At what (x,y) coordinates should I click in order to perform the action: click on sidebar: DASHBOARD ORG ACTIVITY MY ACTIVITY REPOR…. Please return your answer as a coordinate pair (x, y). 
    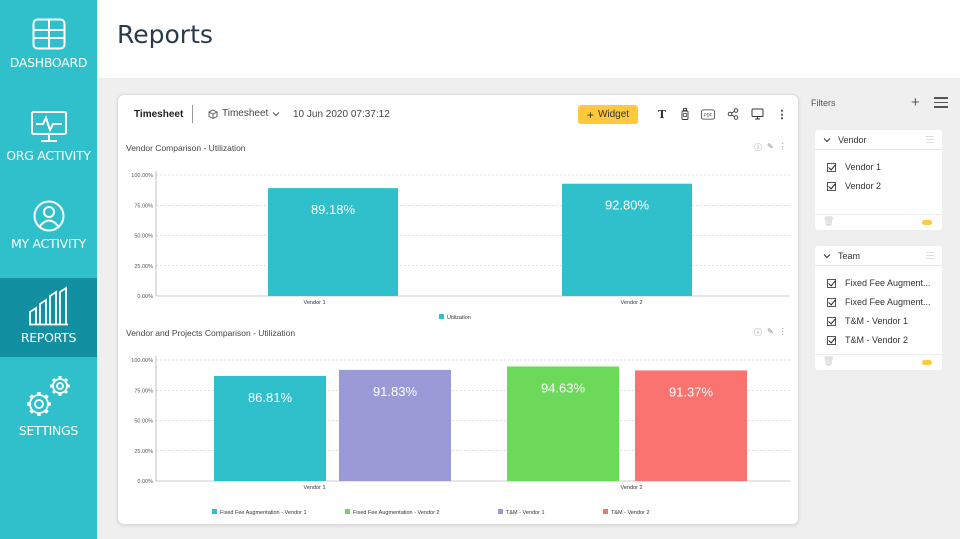
    Looking at the image, I should click on (48, 269).